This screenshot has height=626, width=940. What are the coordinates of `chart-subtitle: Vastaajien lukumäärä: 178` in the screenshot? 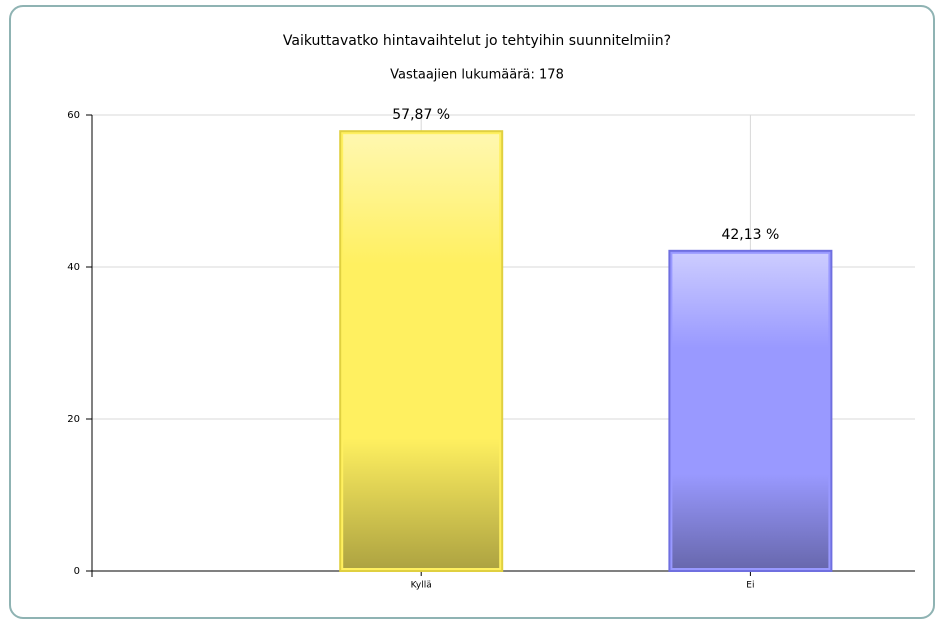 It's located at (477, 75).